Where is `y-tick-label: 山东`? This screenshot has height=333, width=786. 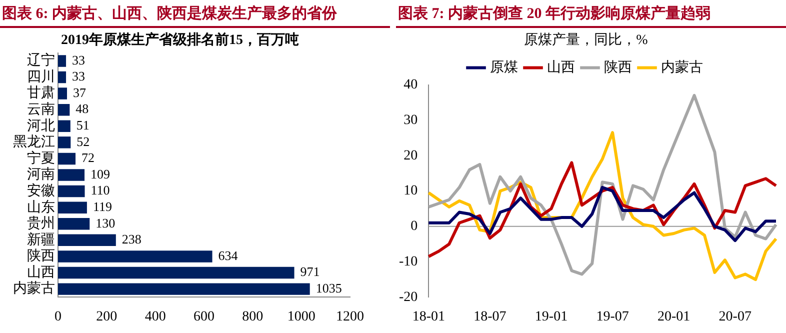 y-tick-label: 山东 is located at coordinates (41, 207).